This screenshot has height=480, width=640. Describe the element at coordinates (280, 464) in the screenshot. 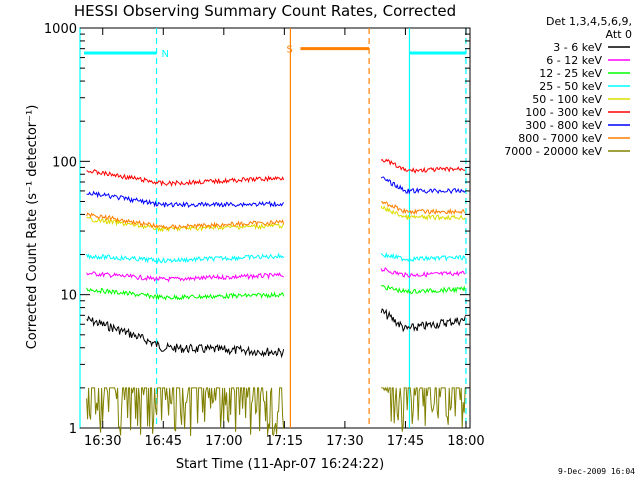

I see `x-axis-label: Start Time (11-Apr-07 16:24:22)` at that location.